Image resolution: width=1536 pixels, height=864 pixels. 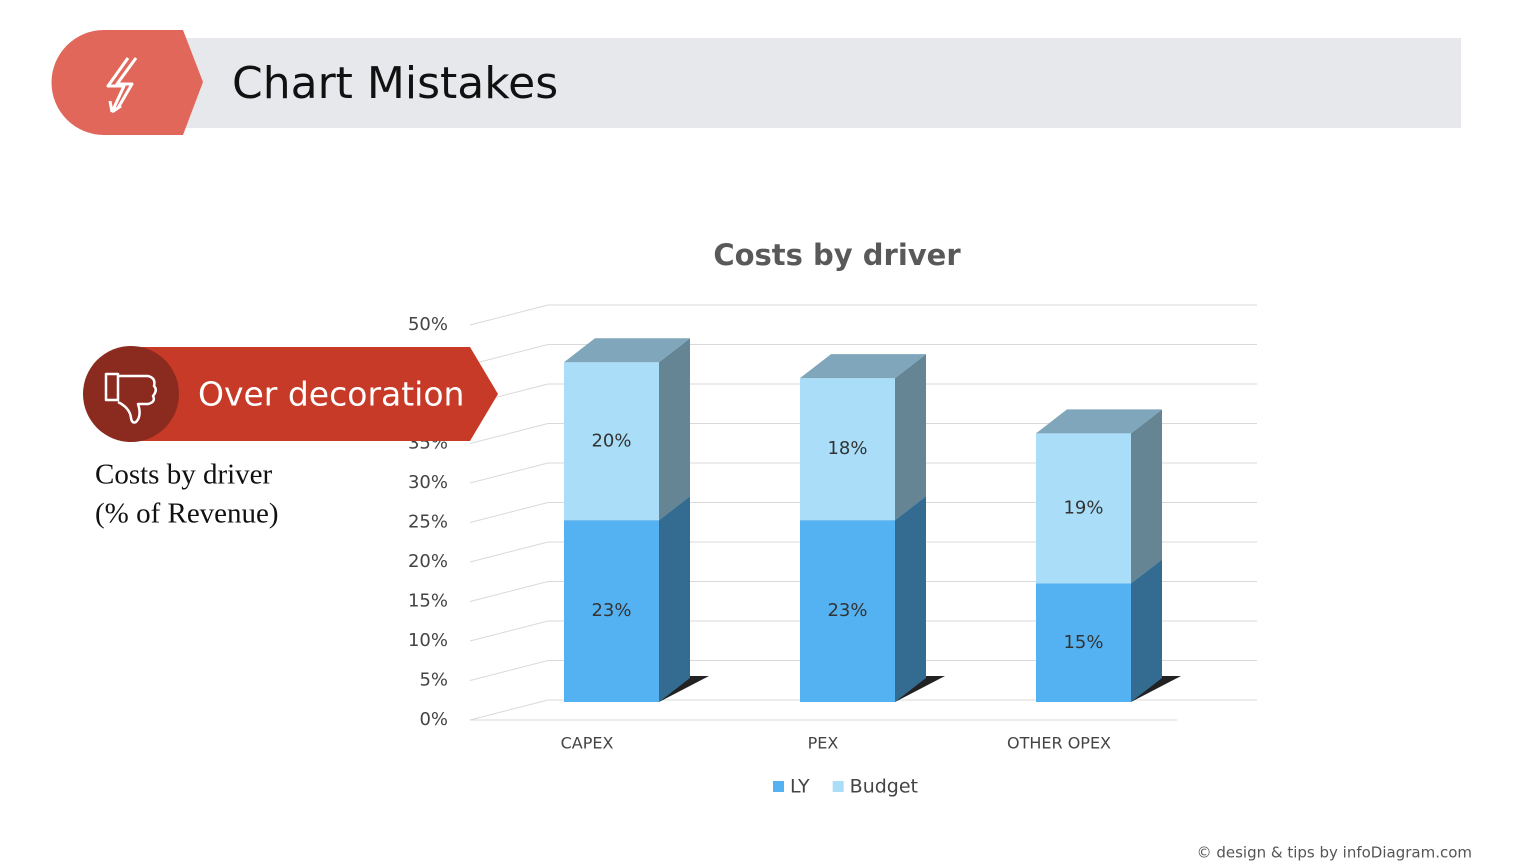 I want to click on y-tick-label: 50%, so click(x=428, y=324).